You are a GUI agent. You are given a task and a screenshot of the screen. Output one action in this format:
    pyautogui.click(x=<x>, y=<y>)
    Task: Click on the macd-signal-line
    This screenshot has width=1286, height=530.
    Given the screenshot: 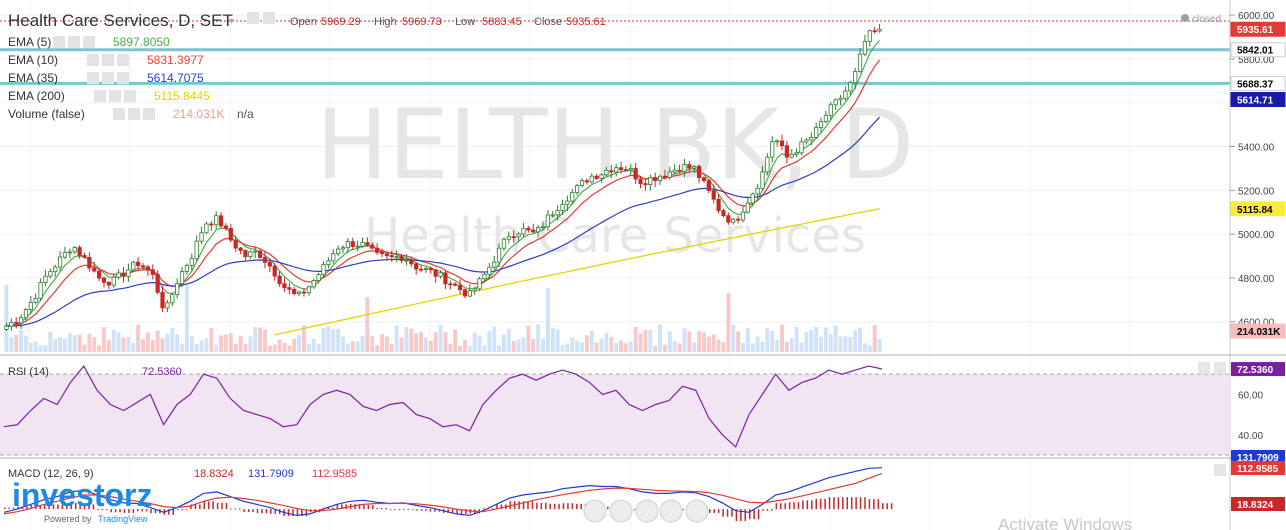 What is the action you would take?
    pyautogui.click(x=443, y=494)
    